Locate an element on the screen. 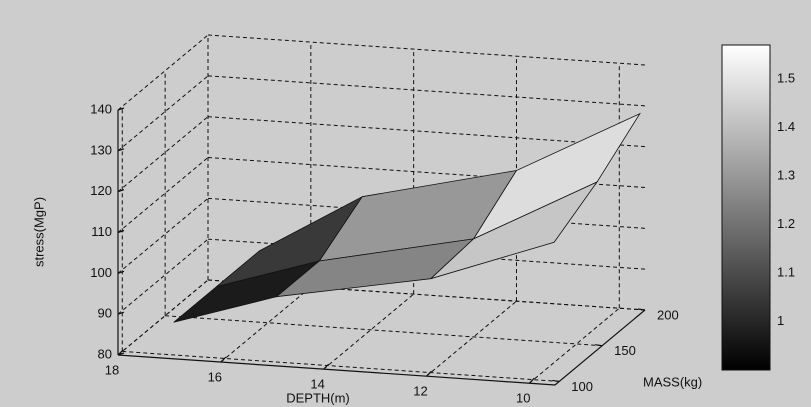 The height and width of the screenshot is (407, 811). x-tick-label: 12 is located at coordinates (420, 391).